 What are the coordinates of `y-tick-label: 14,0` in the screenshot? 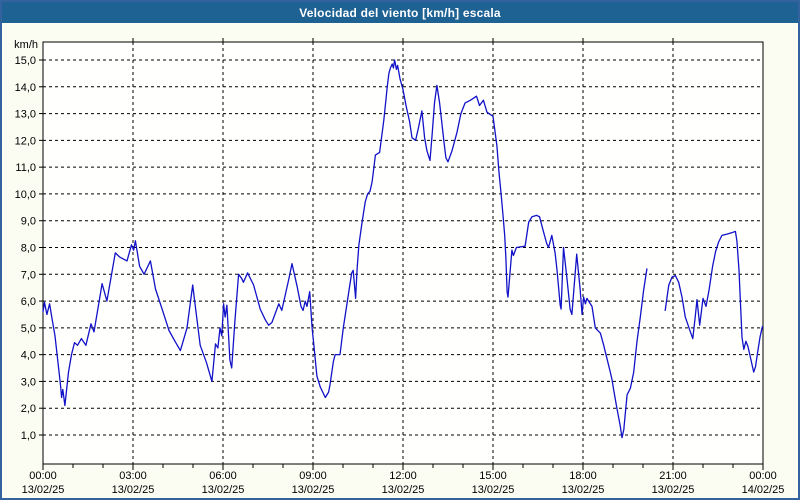 It's located at (25, 88).